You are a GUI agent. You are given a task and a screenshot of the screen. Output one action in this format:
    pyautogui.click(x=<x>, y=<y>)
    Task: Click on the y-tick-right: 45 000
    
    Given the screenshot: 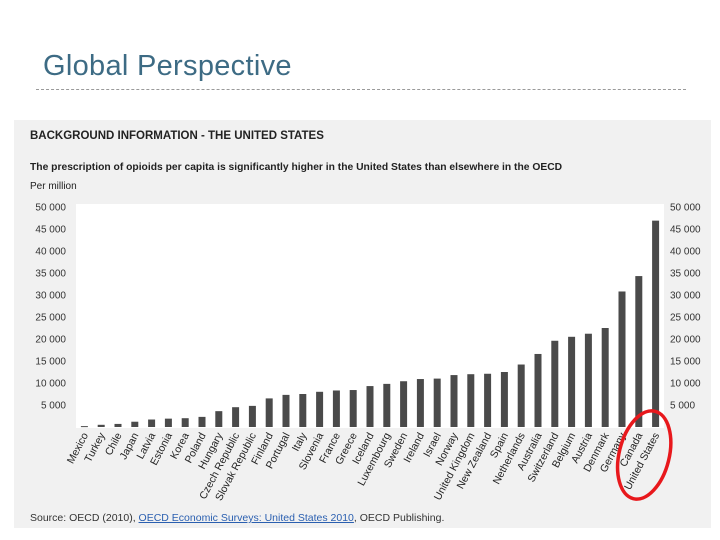 What is the action you would take?
    pyautogui.click(x=685, y=230)
    